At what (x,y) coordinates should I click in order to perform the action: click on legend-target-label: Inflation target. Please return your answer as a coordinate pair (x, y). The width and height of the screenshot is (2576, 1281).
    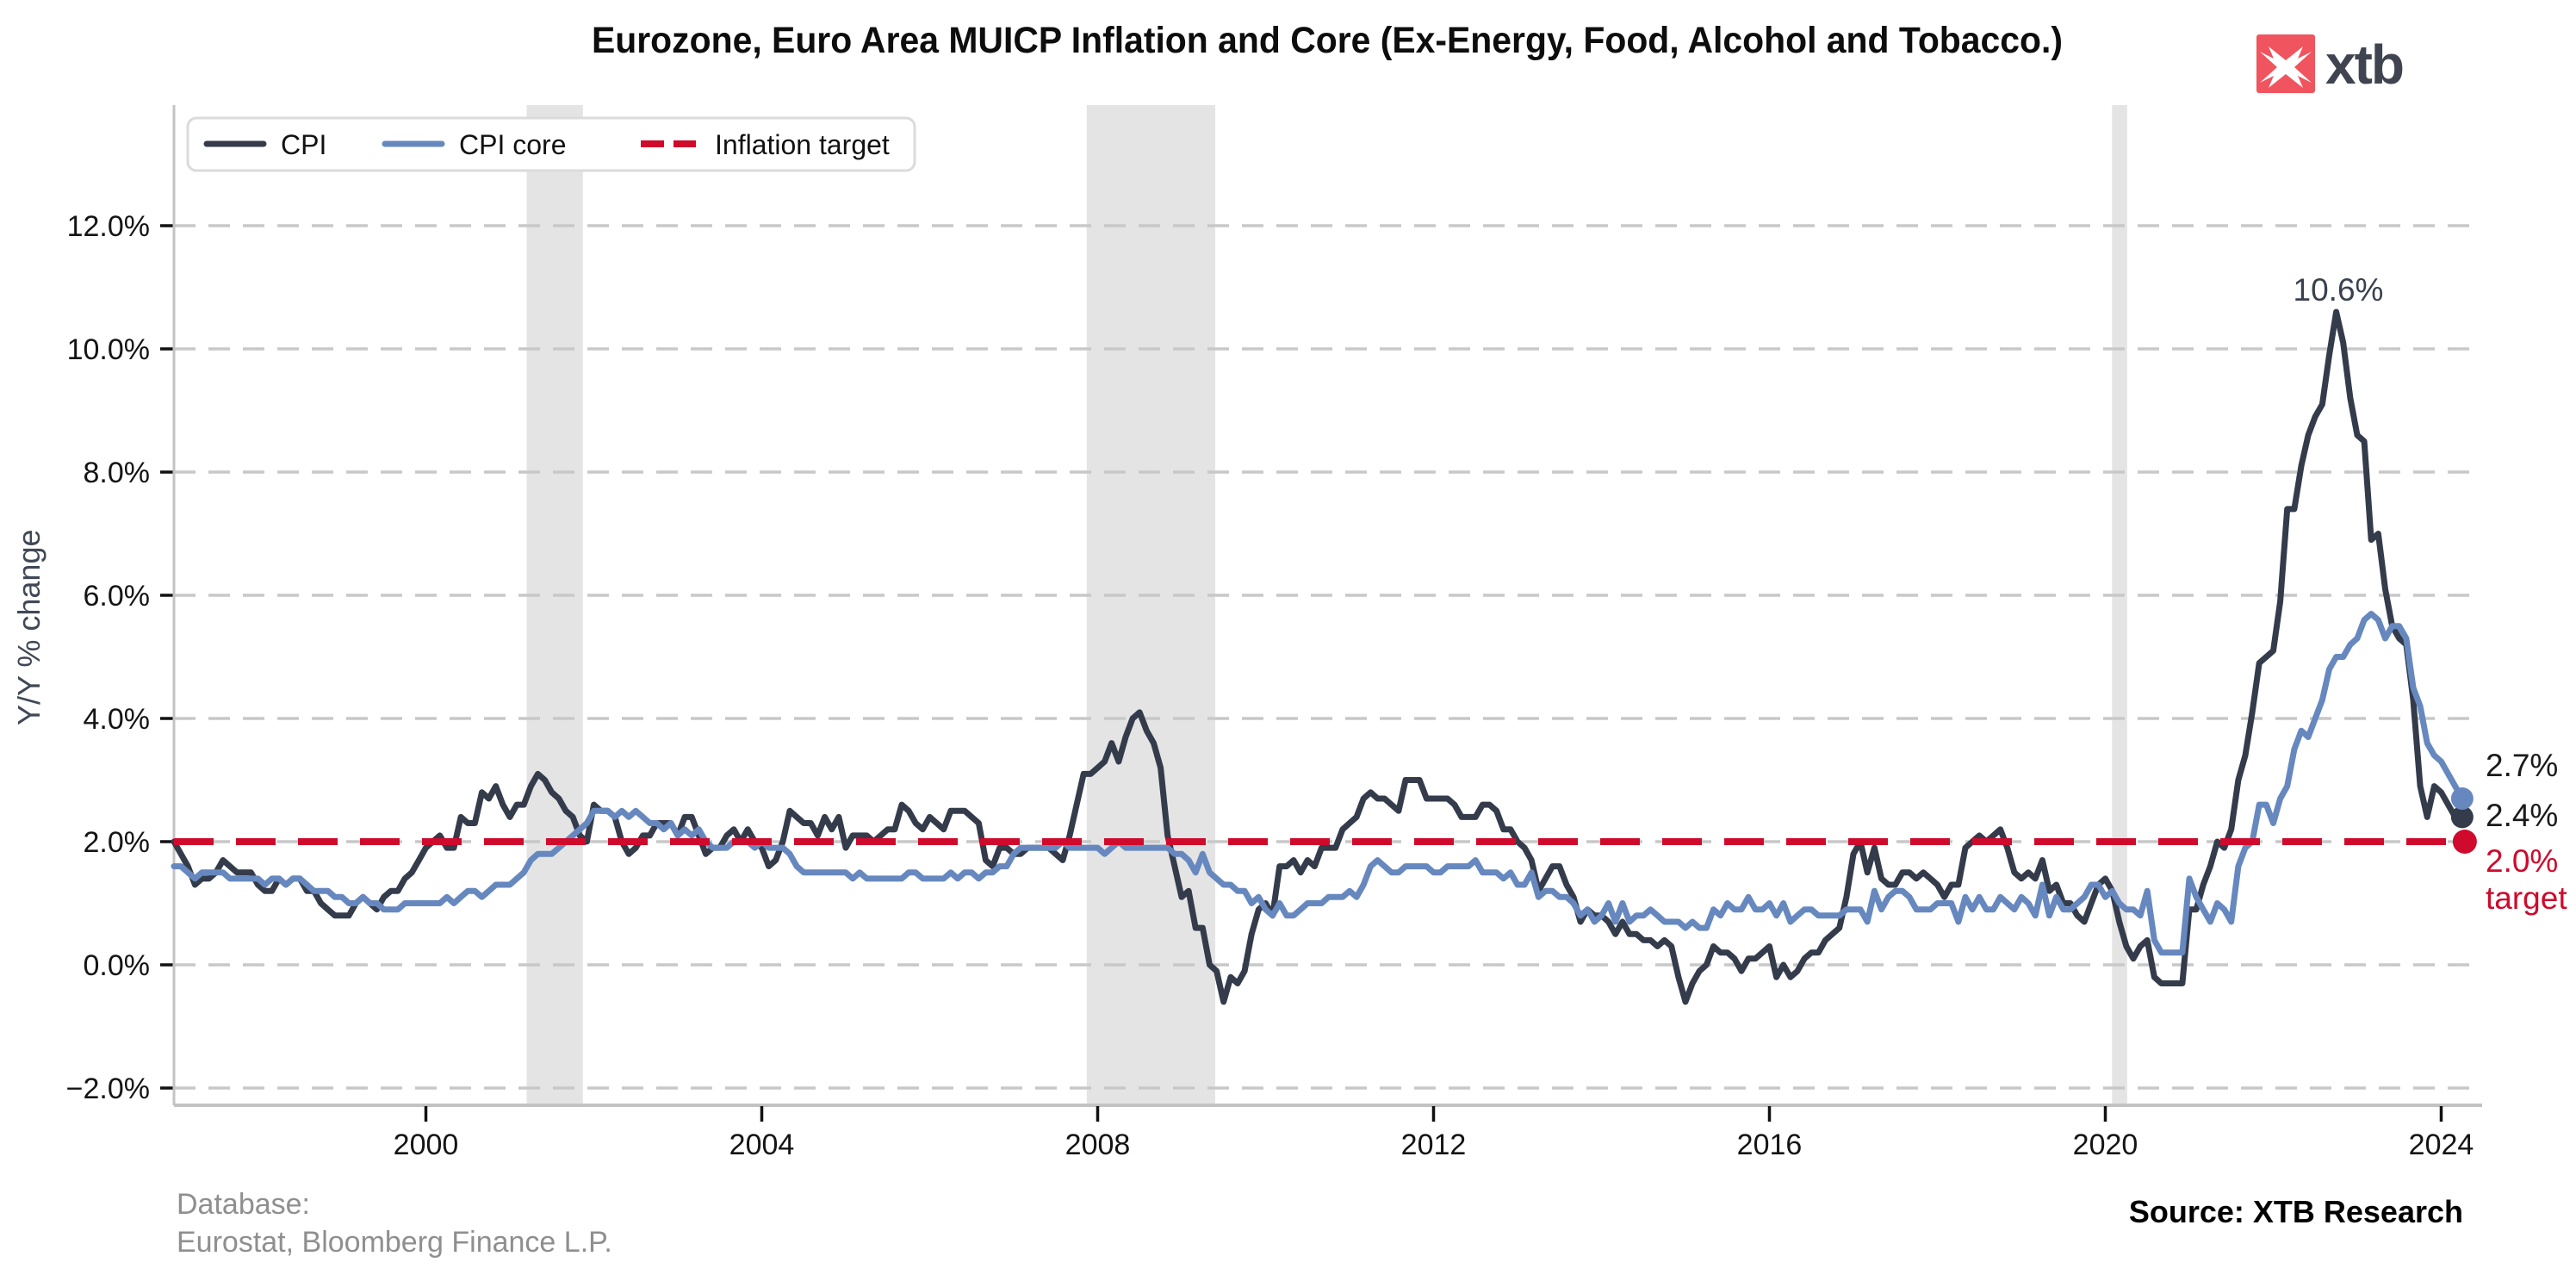
    Looking at the image, I should click on (802, 144).